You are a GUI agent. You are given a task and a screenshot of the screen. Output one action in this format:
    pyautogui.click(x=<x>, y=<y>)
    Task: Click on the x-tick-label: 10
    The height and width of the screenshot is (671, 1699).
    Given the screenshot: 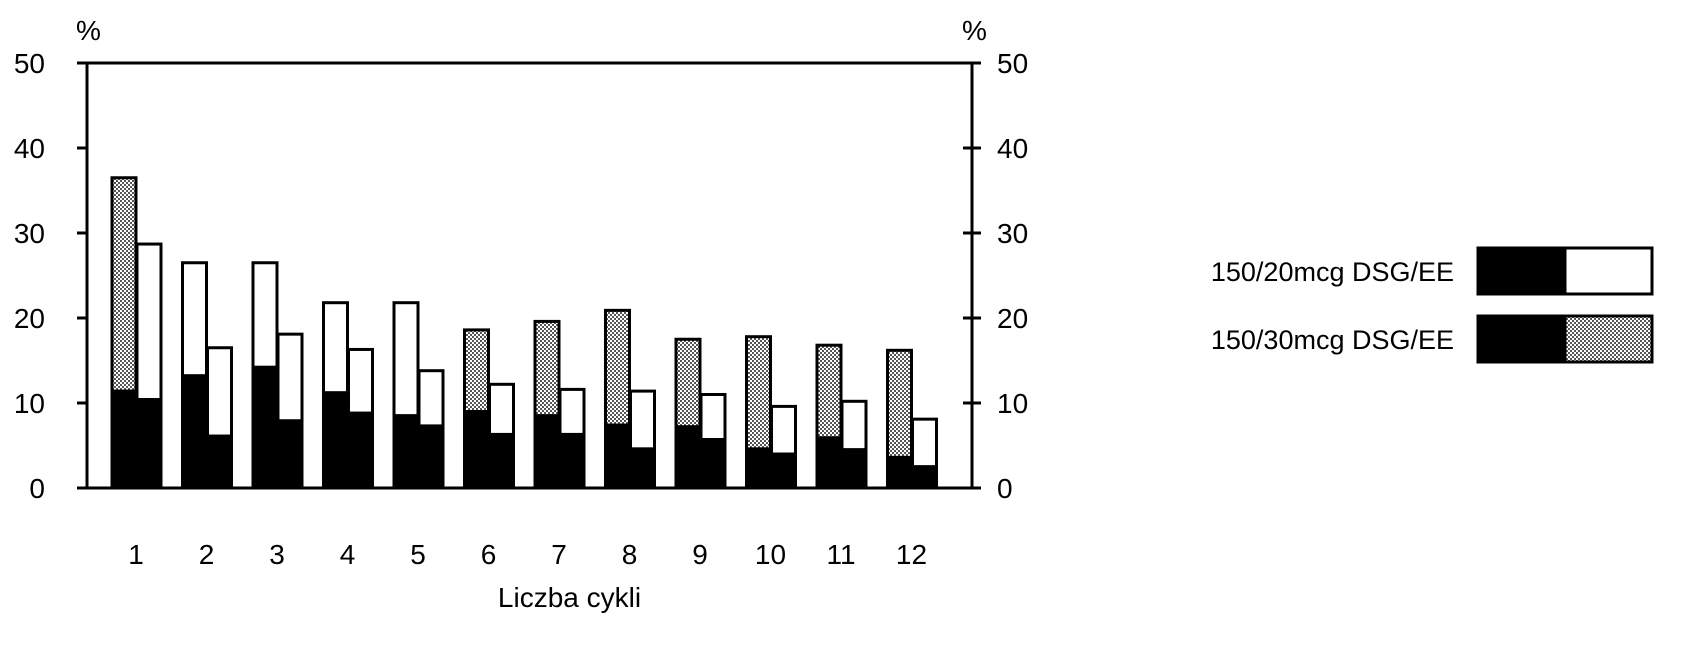 What is the action you would take?
    pyautogui.click(x=770, y=554)
    